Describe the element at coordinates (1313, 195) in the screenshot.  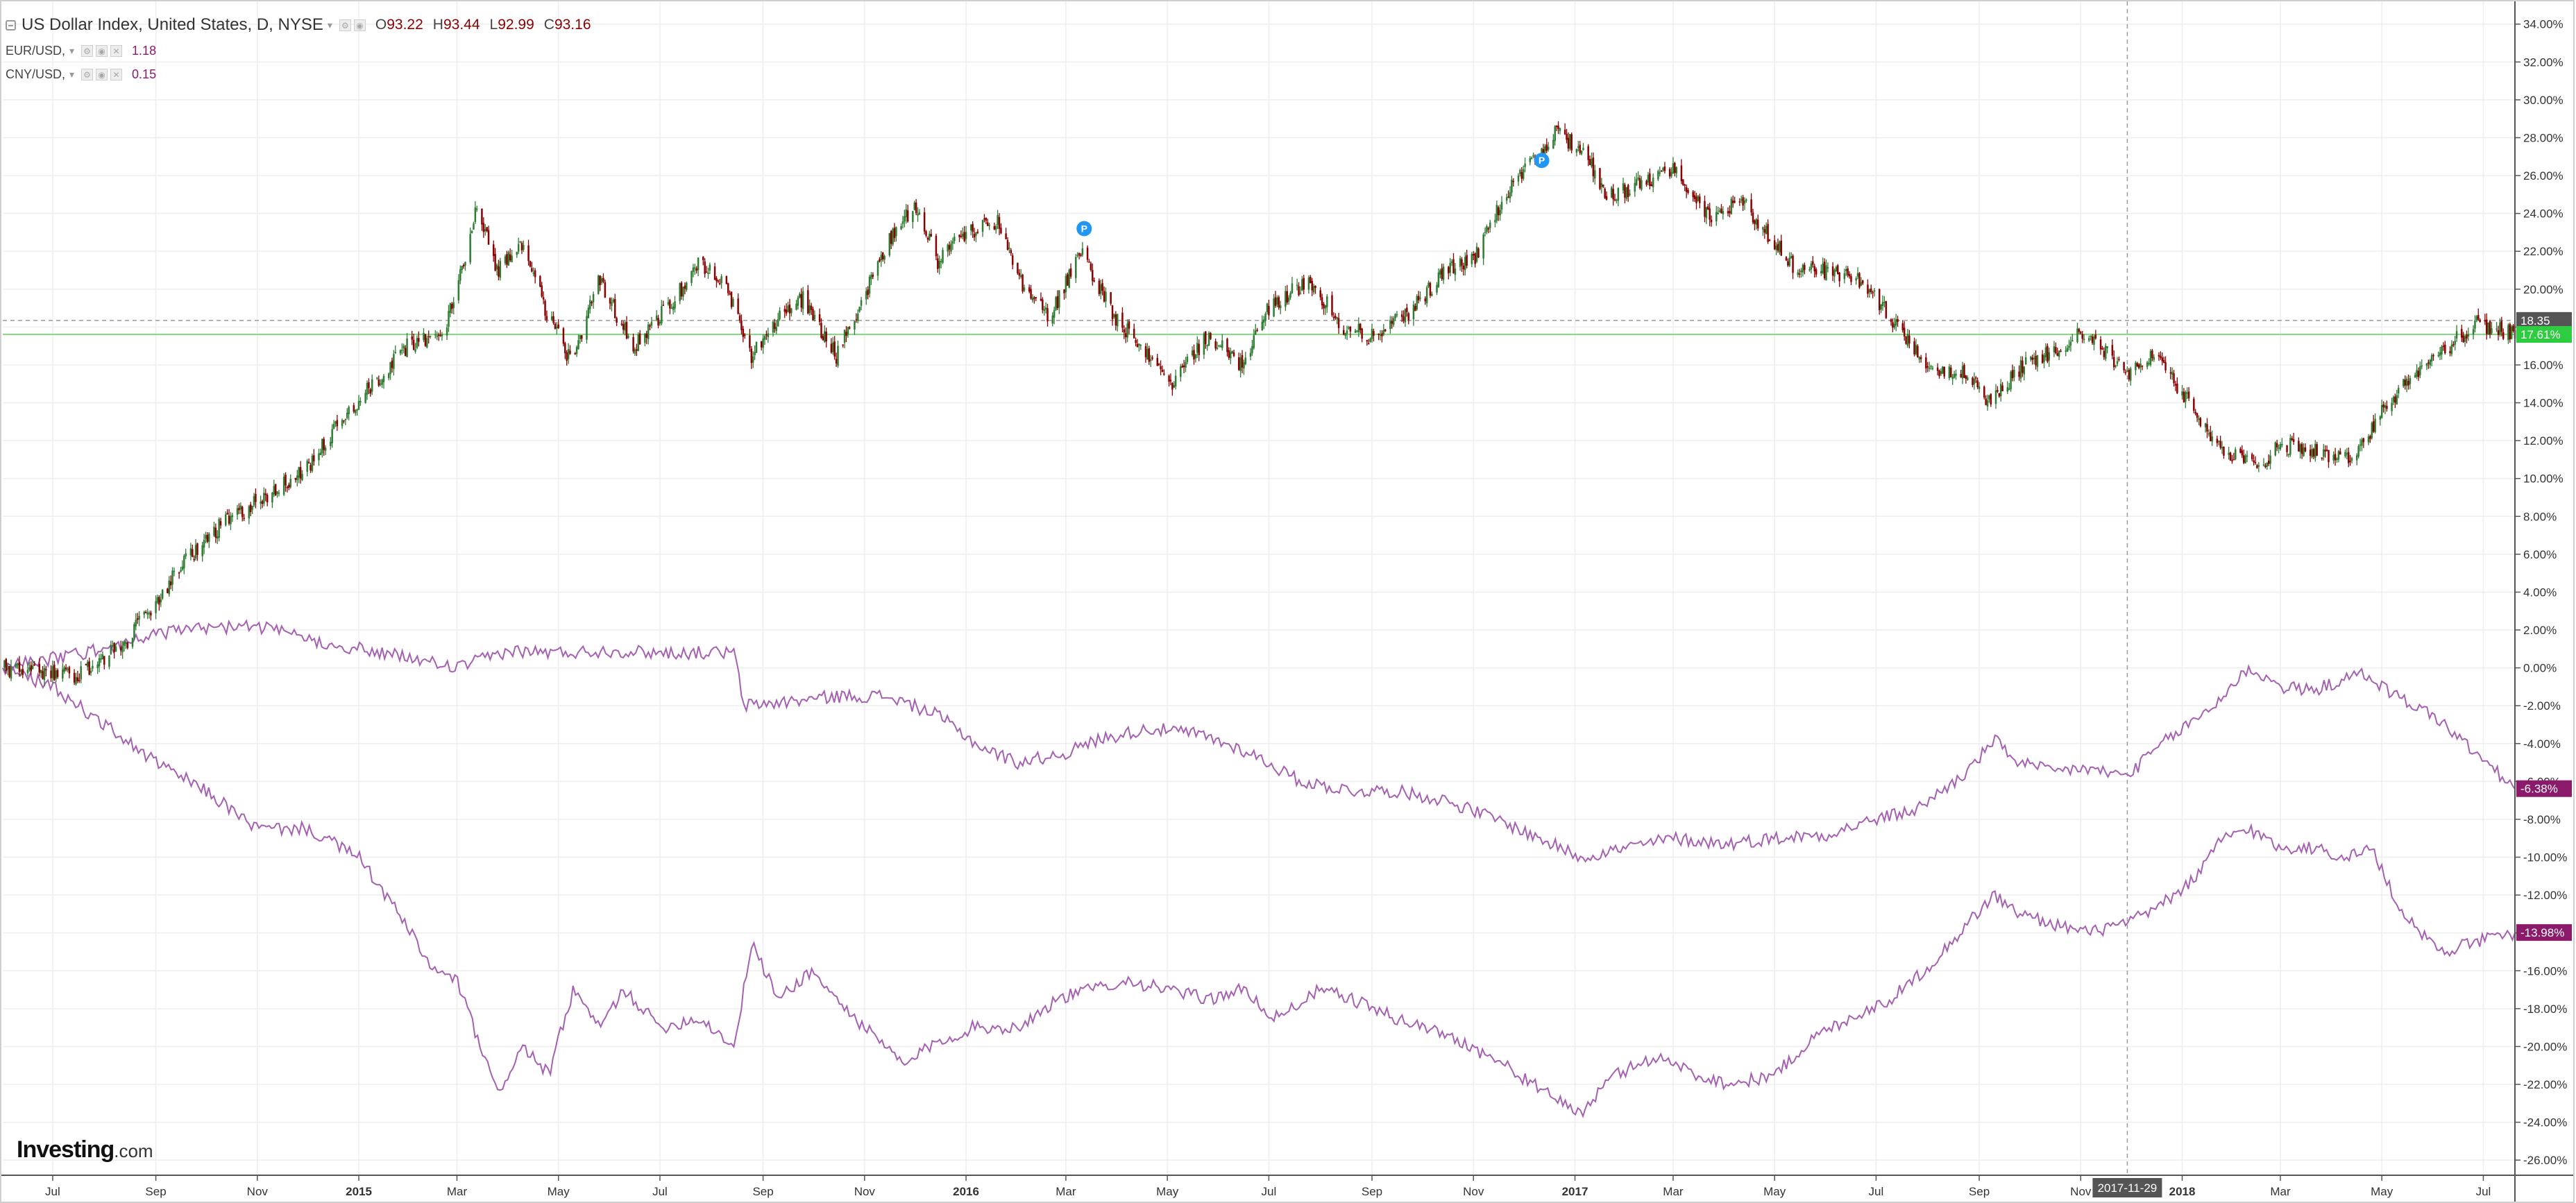
I see `event-markers: PP` at that location.